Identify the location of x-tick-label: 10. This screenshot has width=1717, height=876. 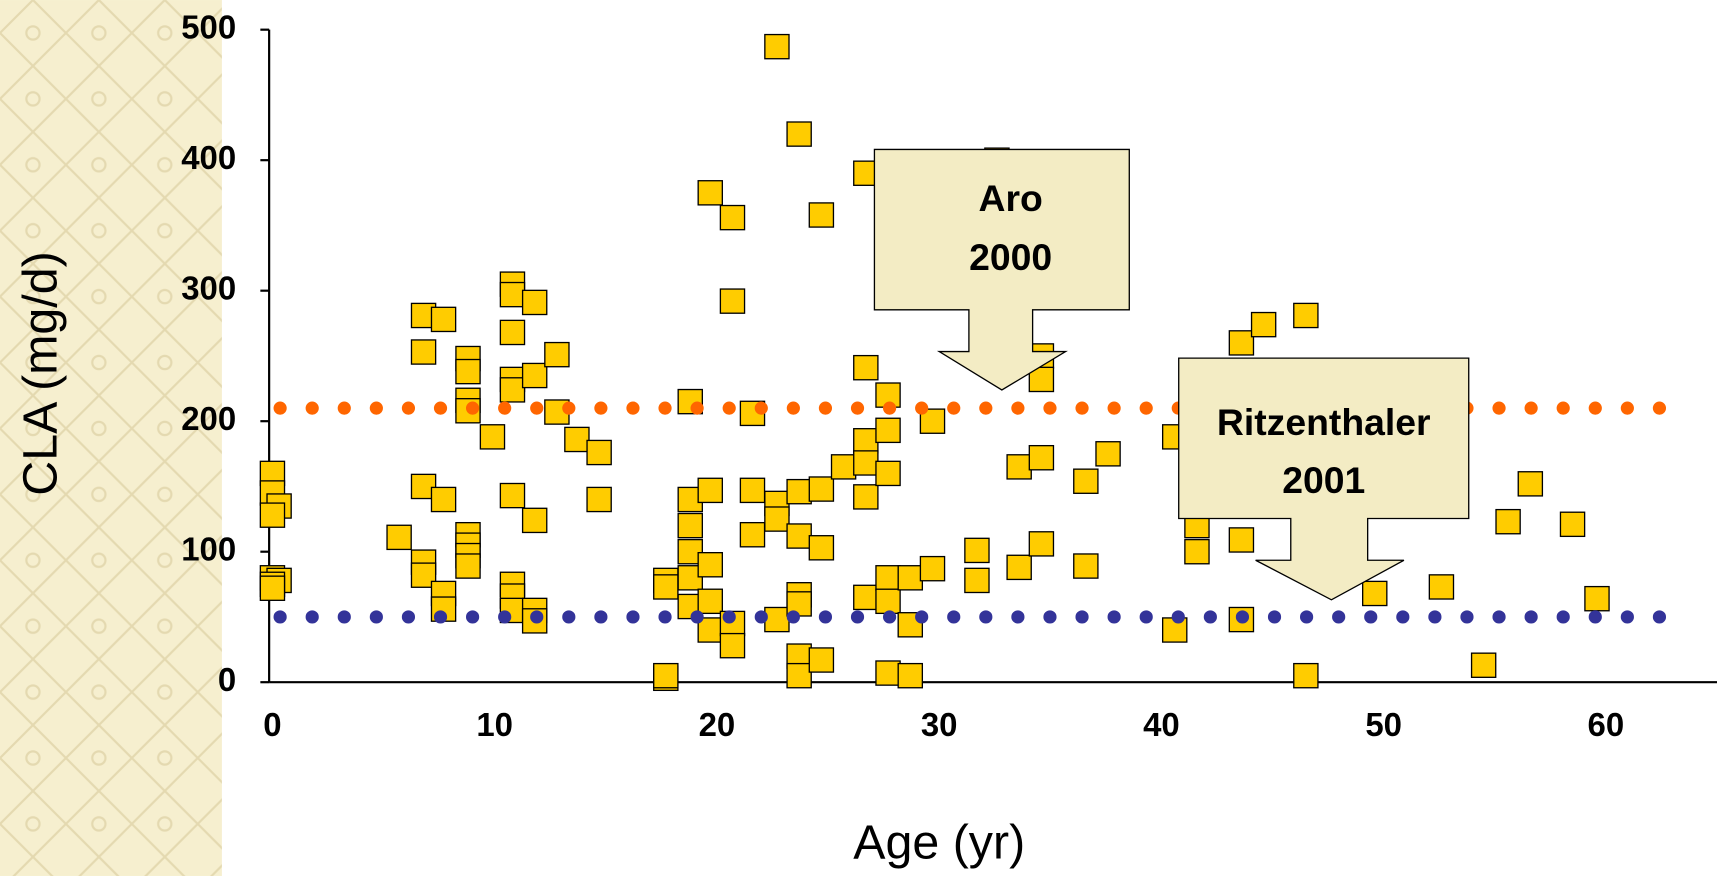
(494, 724).